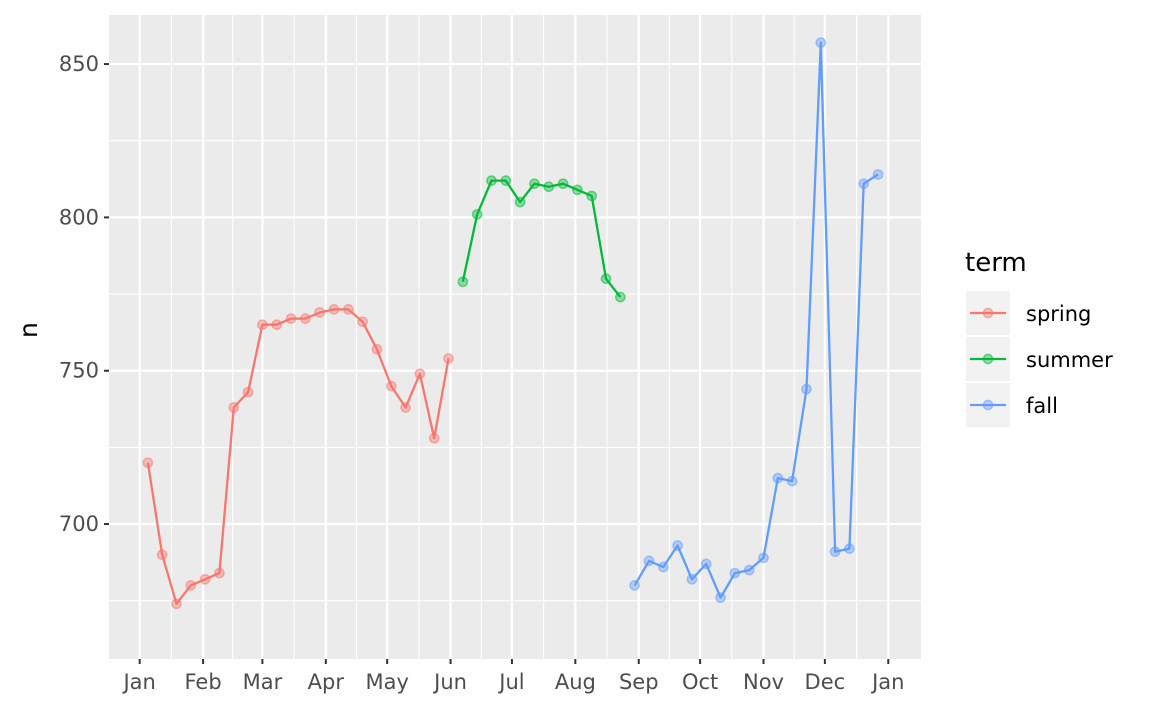 This screenshot has width=1152, height=711. I want to click on x-tick-label: Aug, so click(575, 682).